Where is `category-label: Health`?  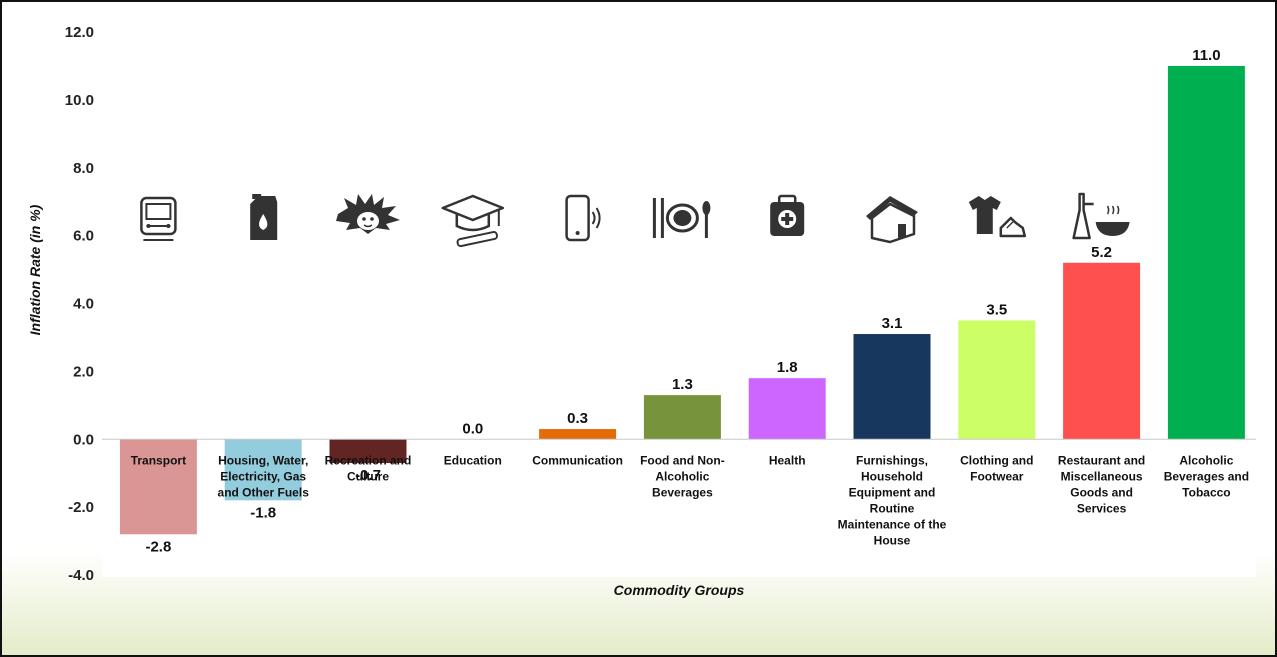 category-label: Health is located at coordinates (787, 460).